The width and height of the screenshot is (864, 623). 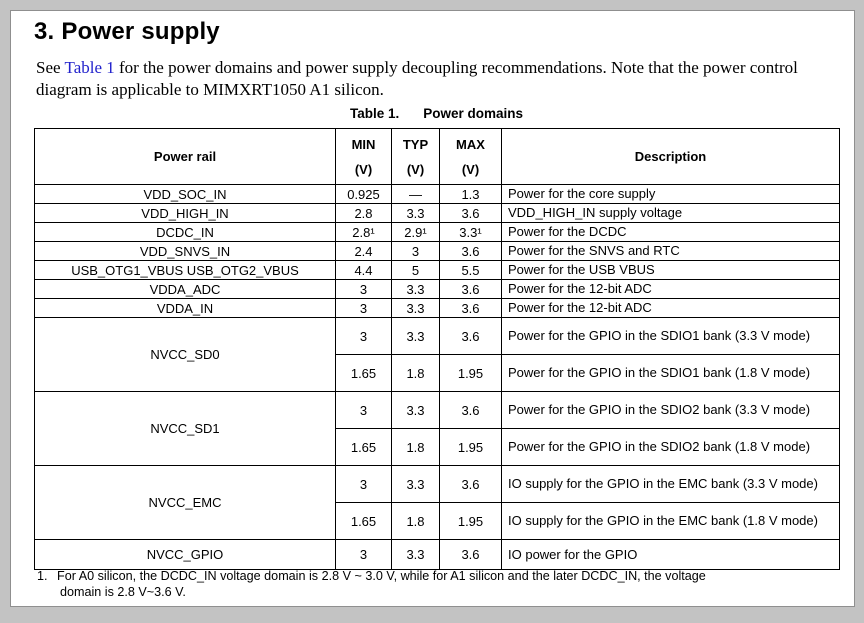 What do you see at coordinates (470, 194) in the screenshot?
I see `max-cell: 1.3` at bounding box center [470, 194].